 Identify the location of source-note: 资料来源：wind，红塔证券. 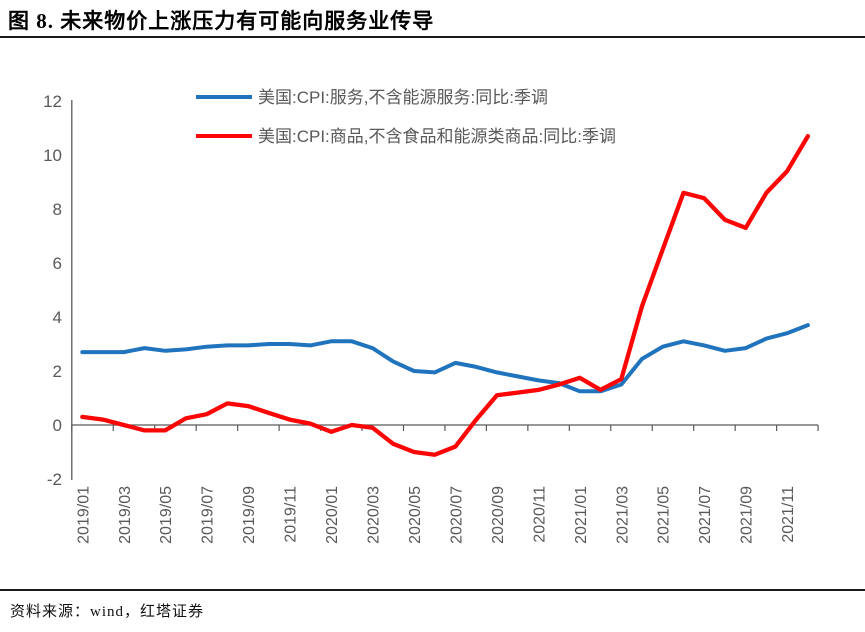
(107, 612).